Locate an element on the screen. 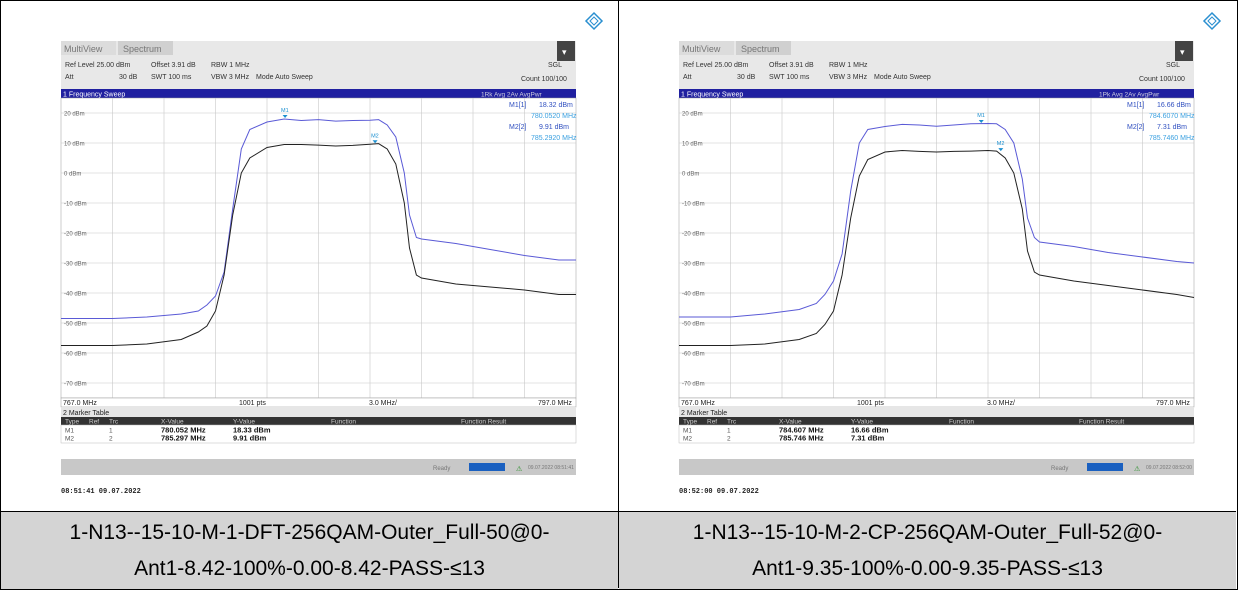 The width and height of the screenshot is (1238, 590). left-caption-line2: Ant1-8.42-100%-0.00-8.42-PASS-≤13 is located at coordinates (309, 568).